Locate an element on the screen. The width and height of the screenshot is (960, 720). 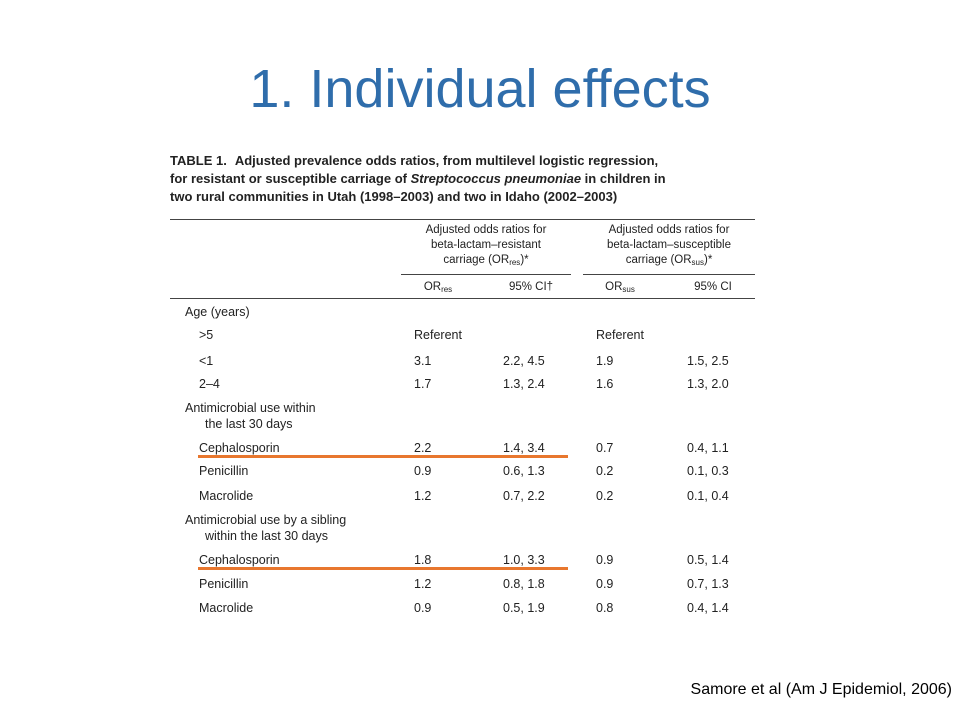
col-header-ci-res: 95% CI† is located at coordinates (531, 287).